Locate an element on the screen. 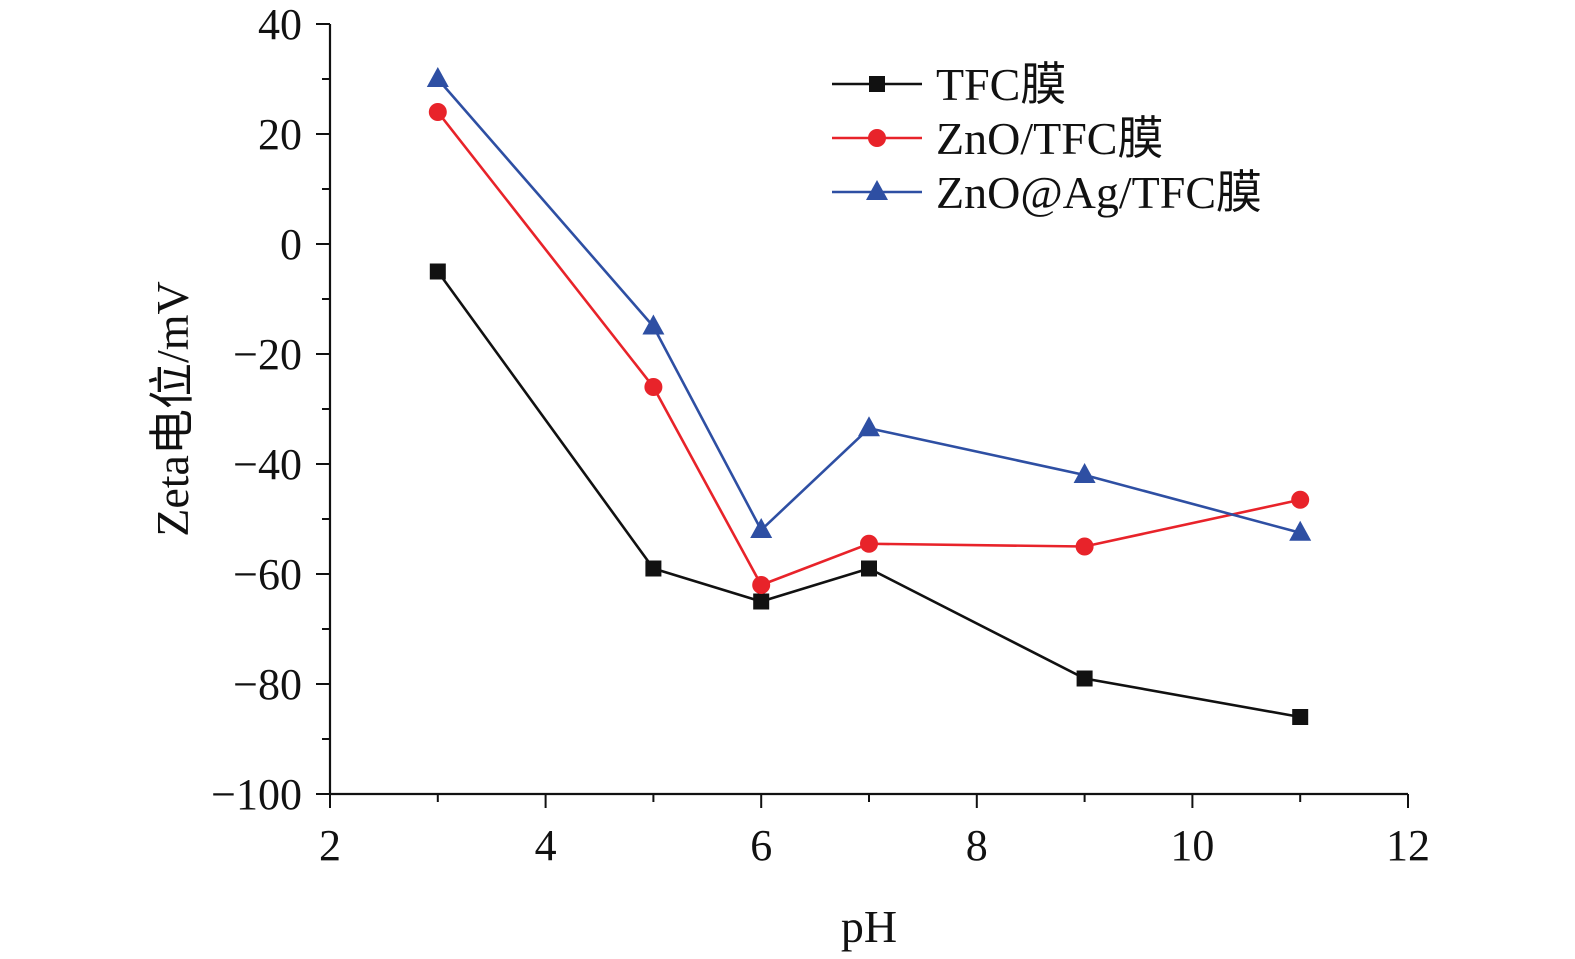 Image resolution: width=1575 pixels, height=959 pixels. x-tick-label: 2 is located at coordinates (330, 845).